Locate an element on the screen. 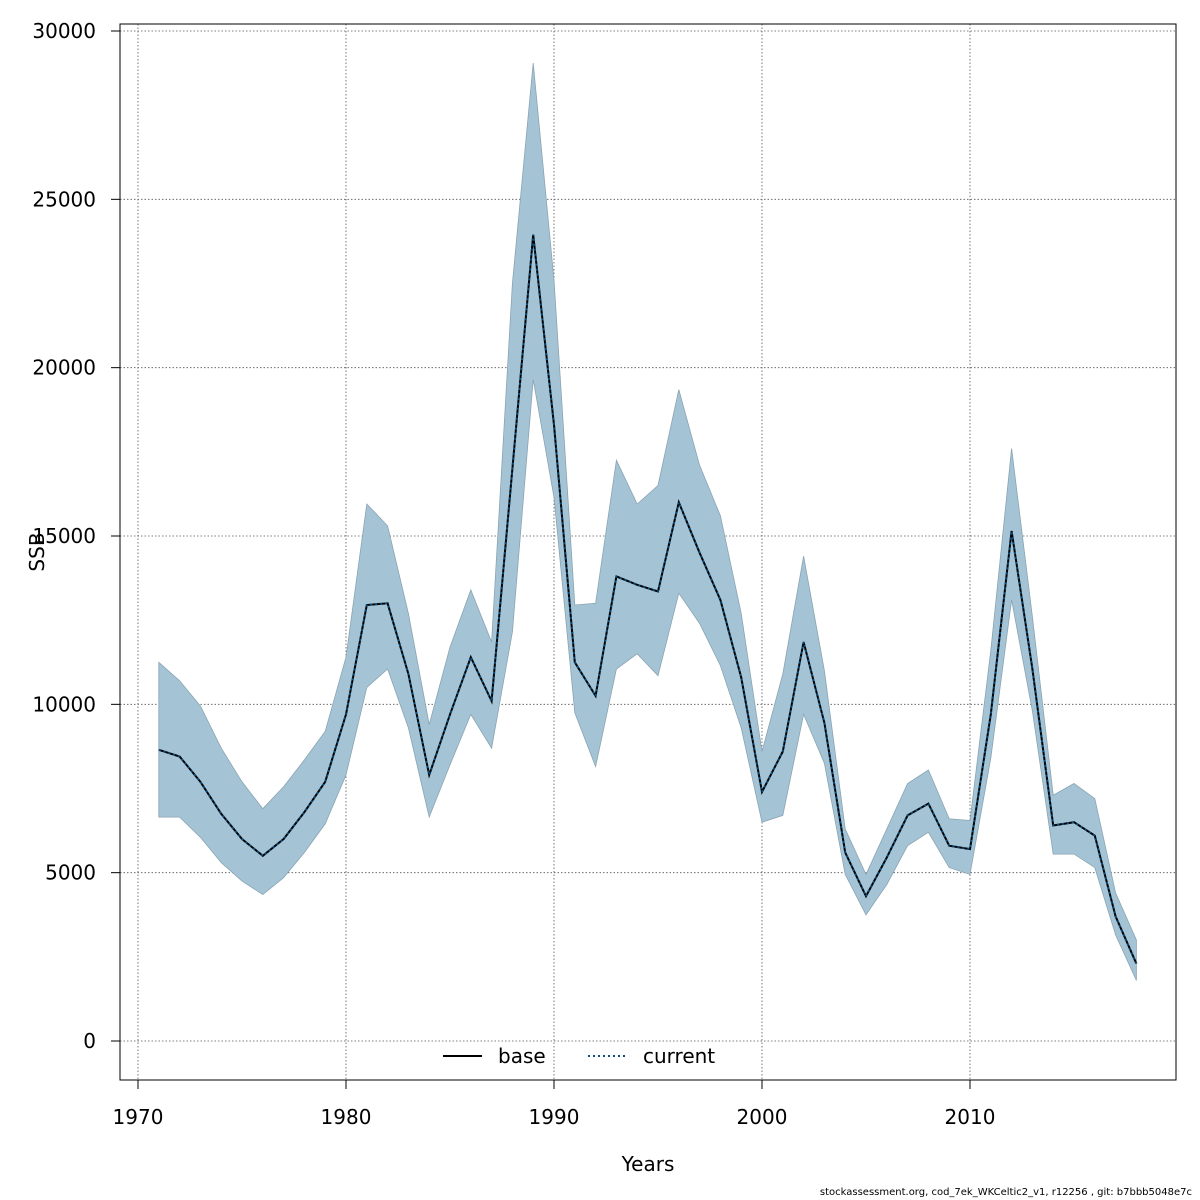  y-axis: 0 5000 10000 15000 20000 25000 30000 is located at coordinates (76, 536).